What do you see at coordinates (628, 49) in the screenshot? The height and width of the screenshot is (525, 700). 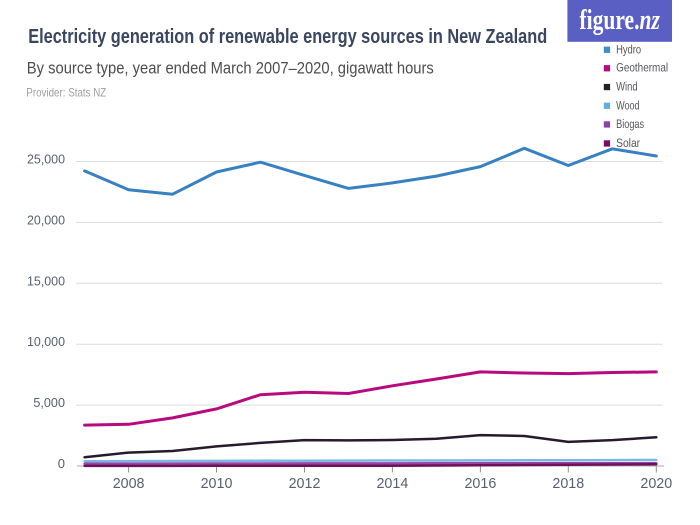 I see `svg-text: Hydro` at bounding box center [628, 49].